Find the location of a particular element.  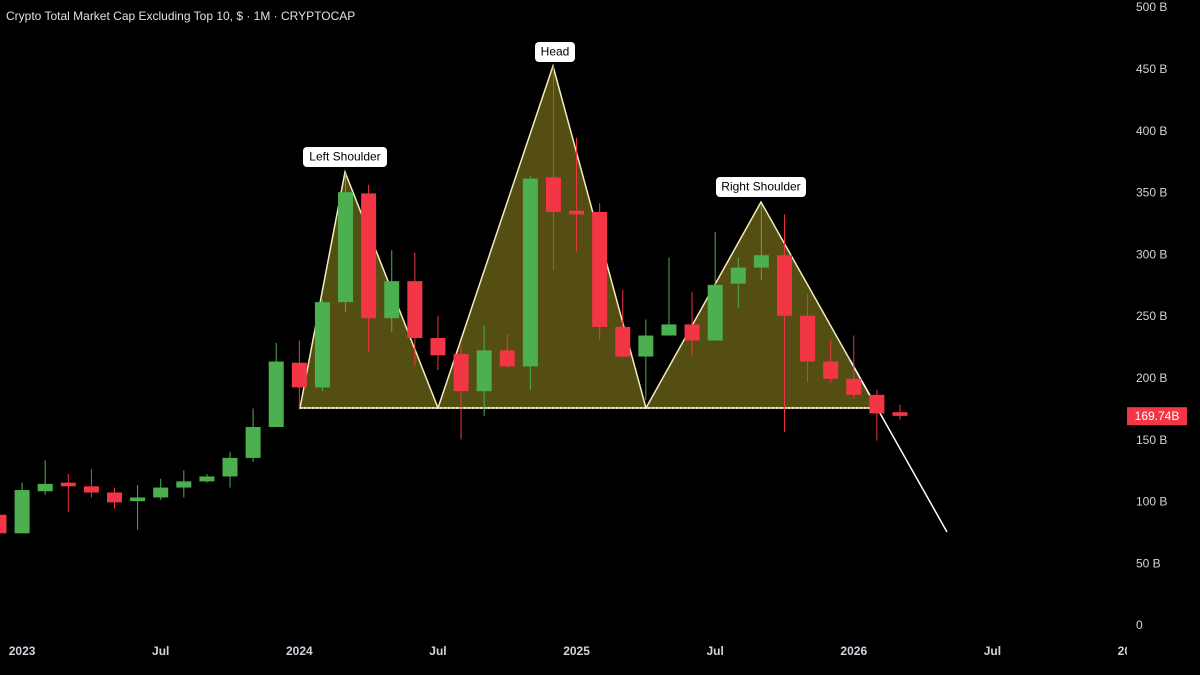

head-shape is located at coordinates (541, 236).